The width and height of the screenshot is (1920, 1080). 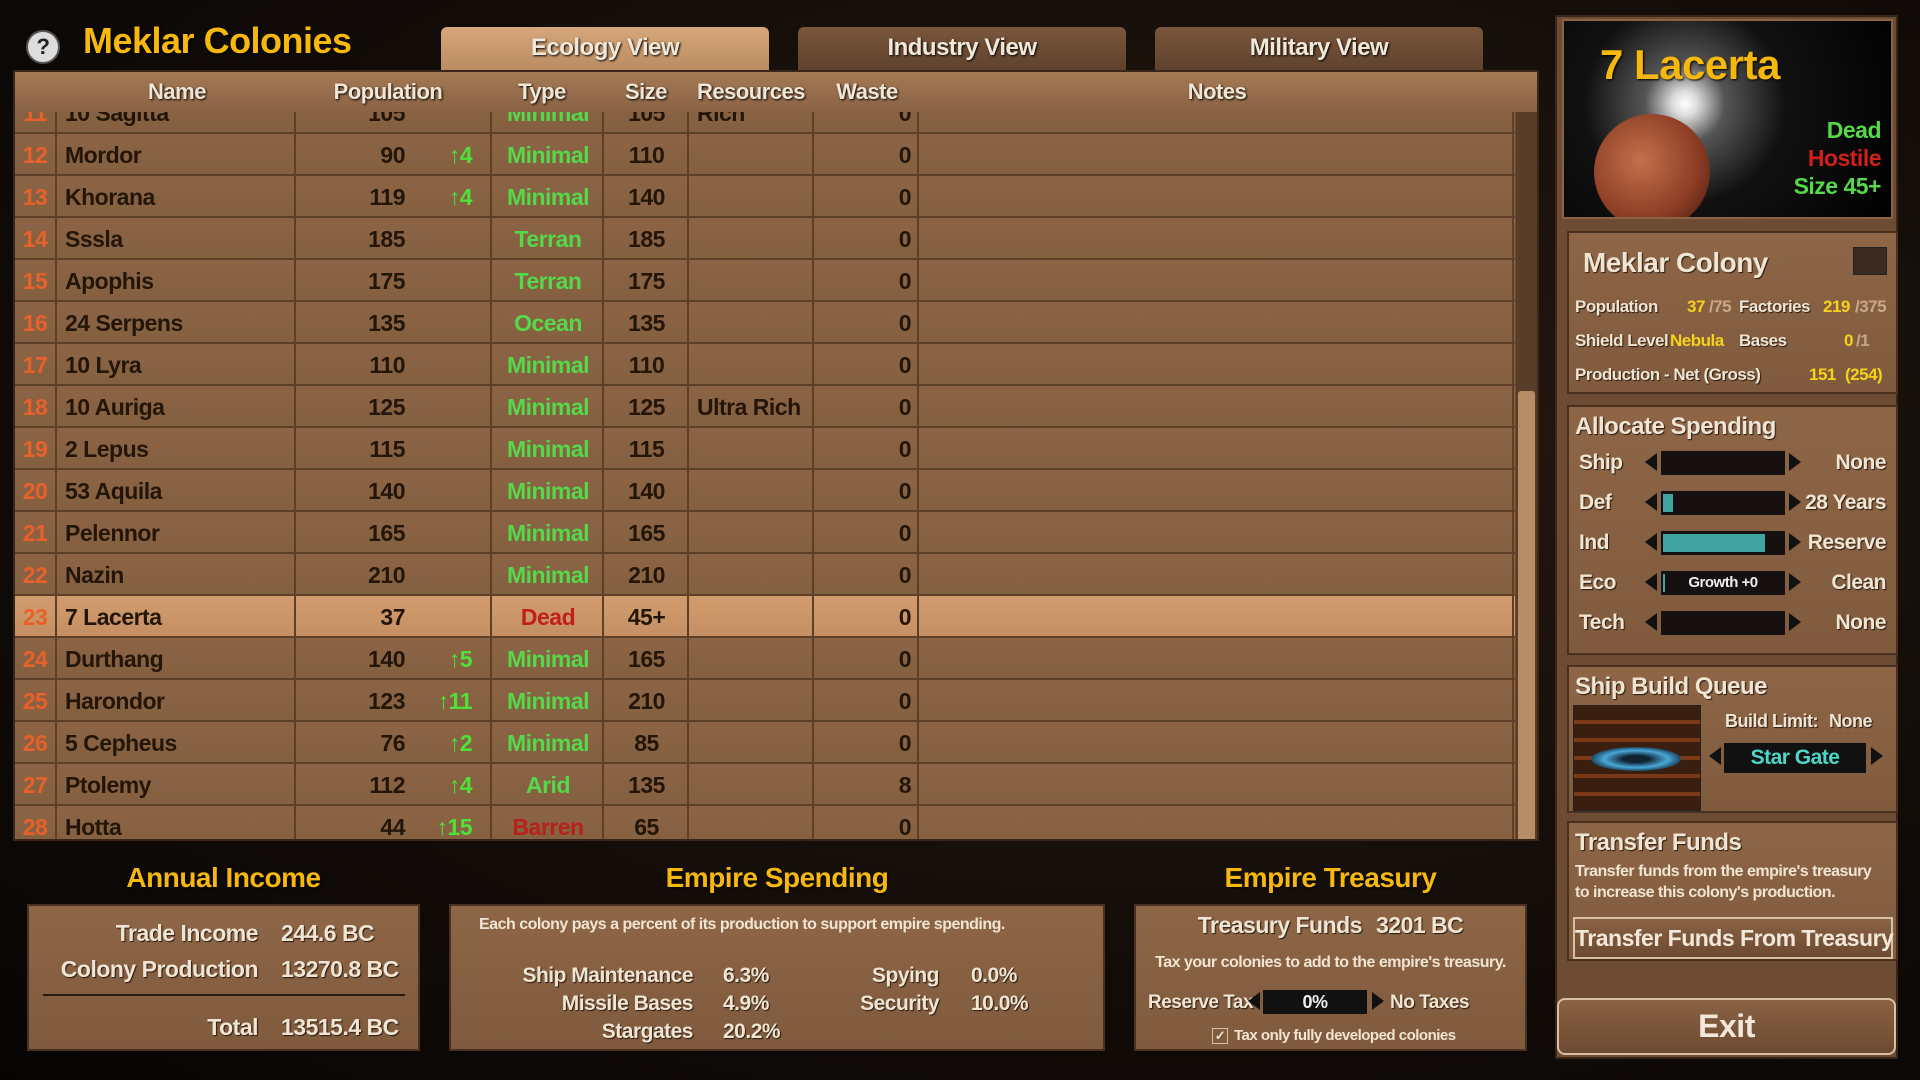 I want to click on checkbox: ✓, so click(x=1220, y=1036).